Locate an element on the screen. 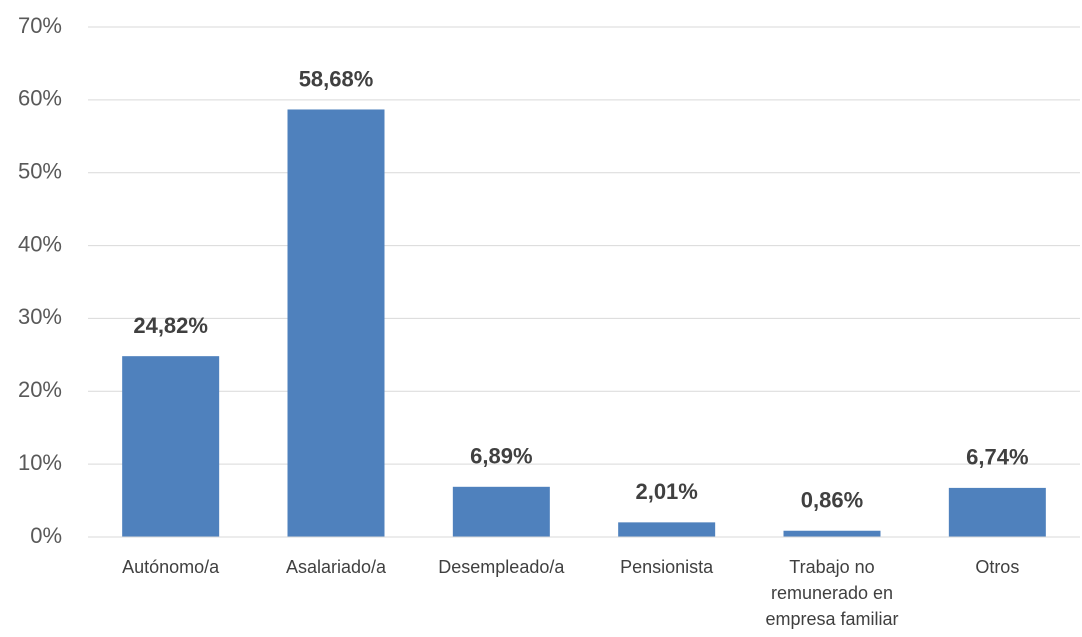 Image resolution: width=1082 pixels, height=637 pixels. x-tick-label: Autónomo/a is located at coordinates (171, 567).